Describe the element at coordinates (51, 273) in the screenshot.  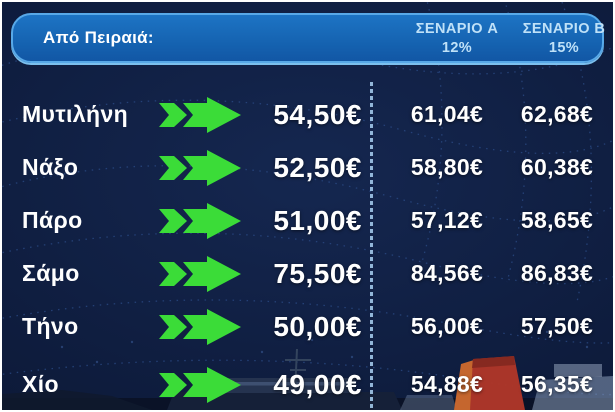
I see `destination-label: Σάμο` at that location.